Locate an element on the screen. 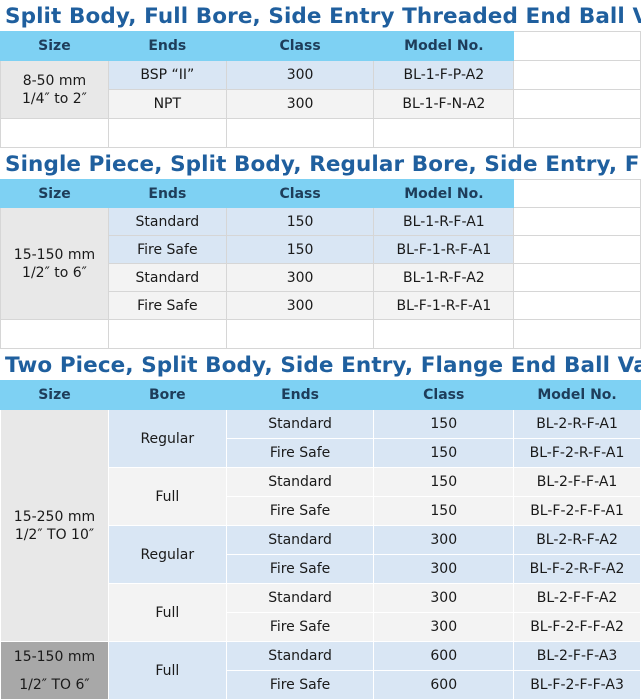 The height and width of the screenshot is (700, 641). table-row: Full Standard 300 BL-2-F-F-A2 is located at coordinates (321, 612).